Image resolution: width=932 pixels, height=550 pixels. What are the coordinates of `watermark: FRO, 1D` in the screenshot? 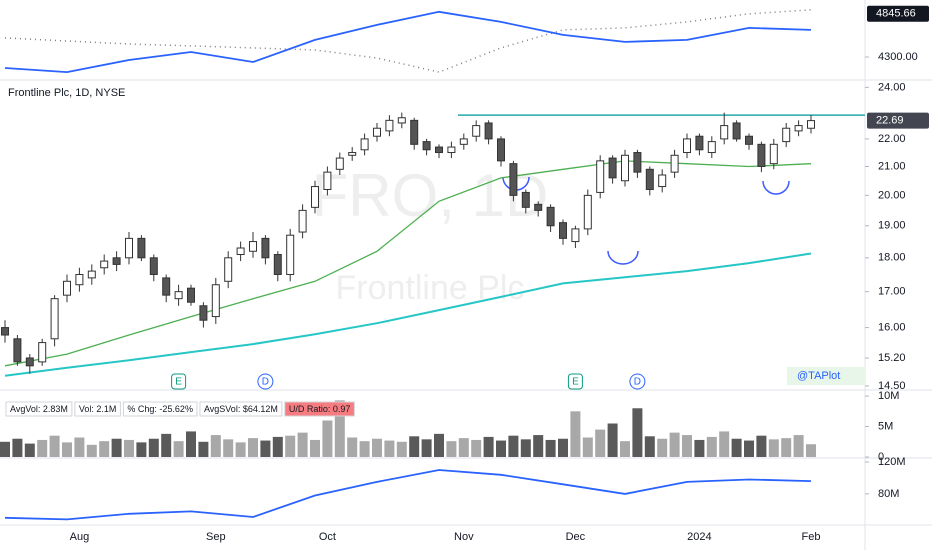 It's located at (430, 195).